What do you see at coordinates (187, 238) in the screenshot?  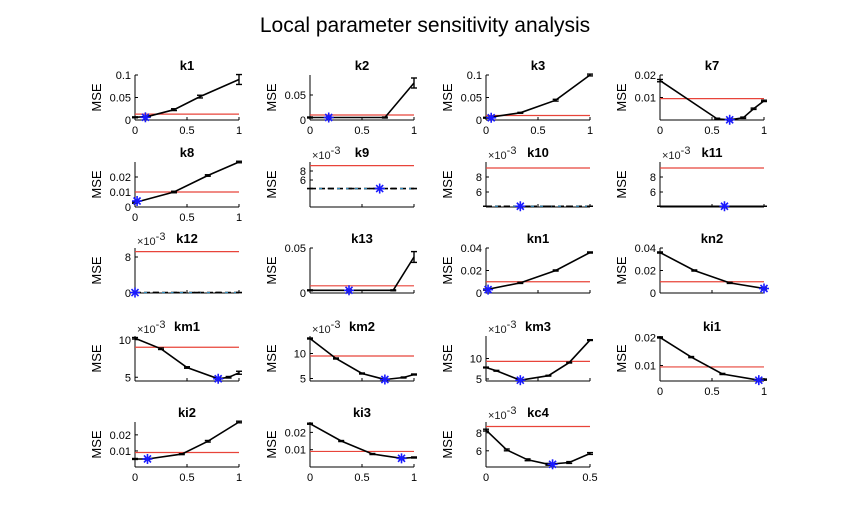 I see `subplot-title: k12` at bounding box center [187, 238].